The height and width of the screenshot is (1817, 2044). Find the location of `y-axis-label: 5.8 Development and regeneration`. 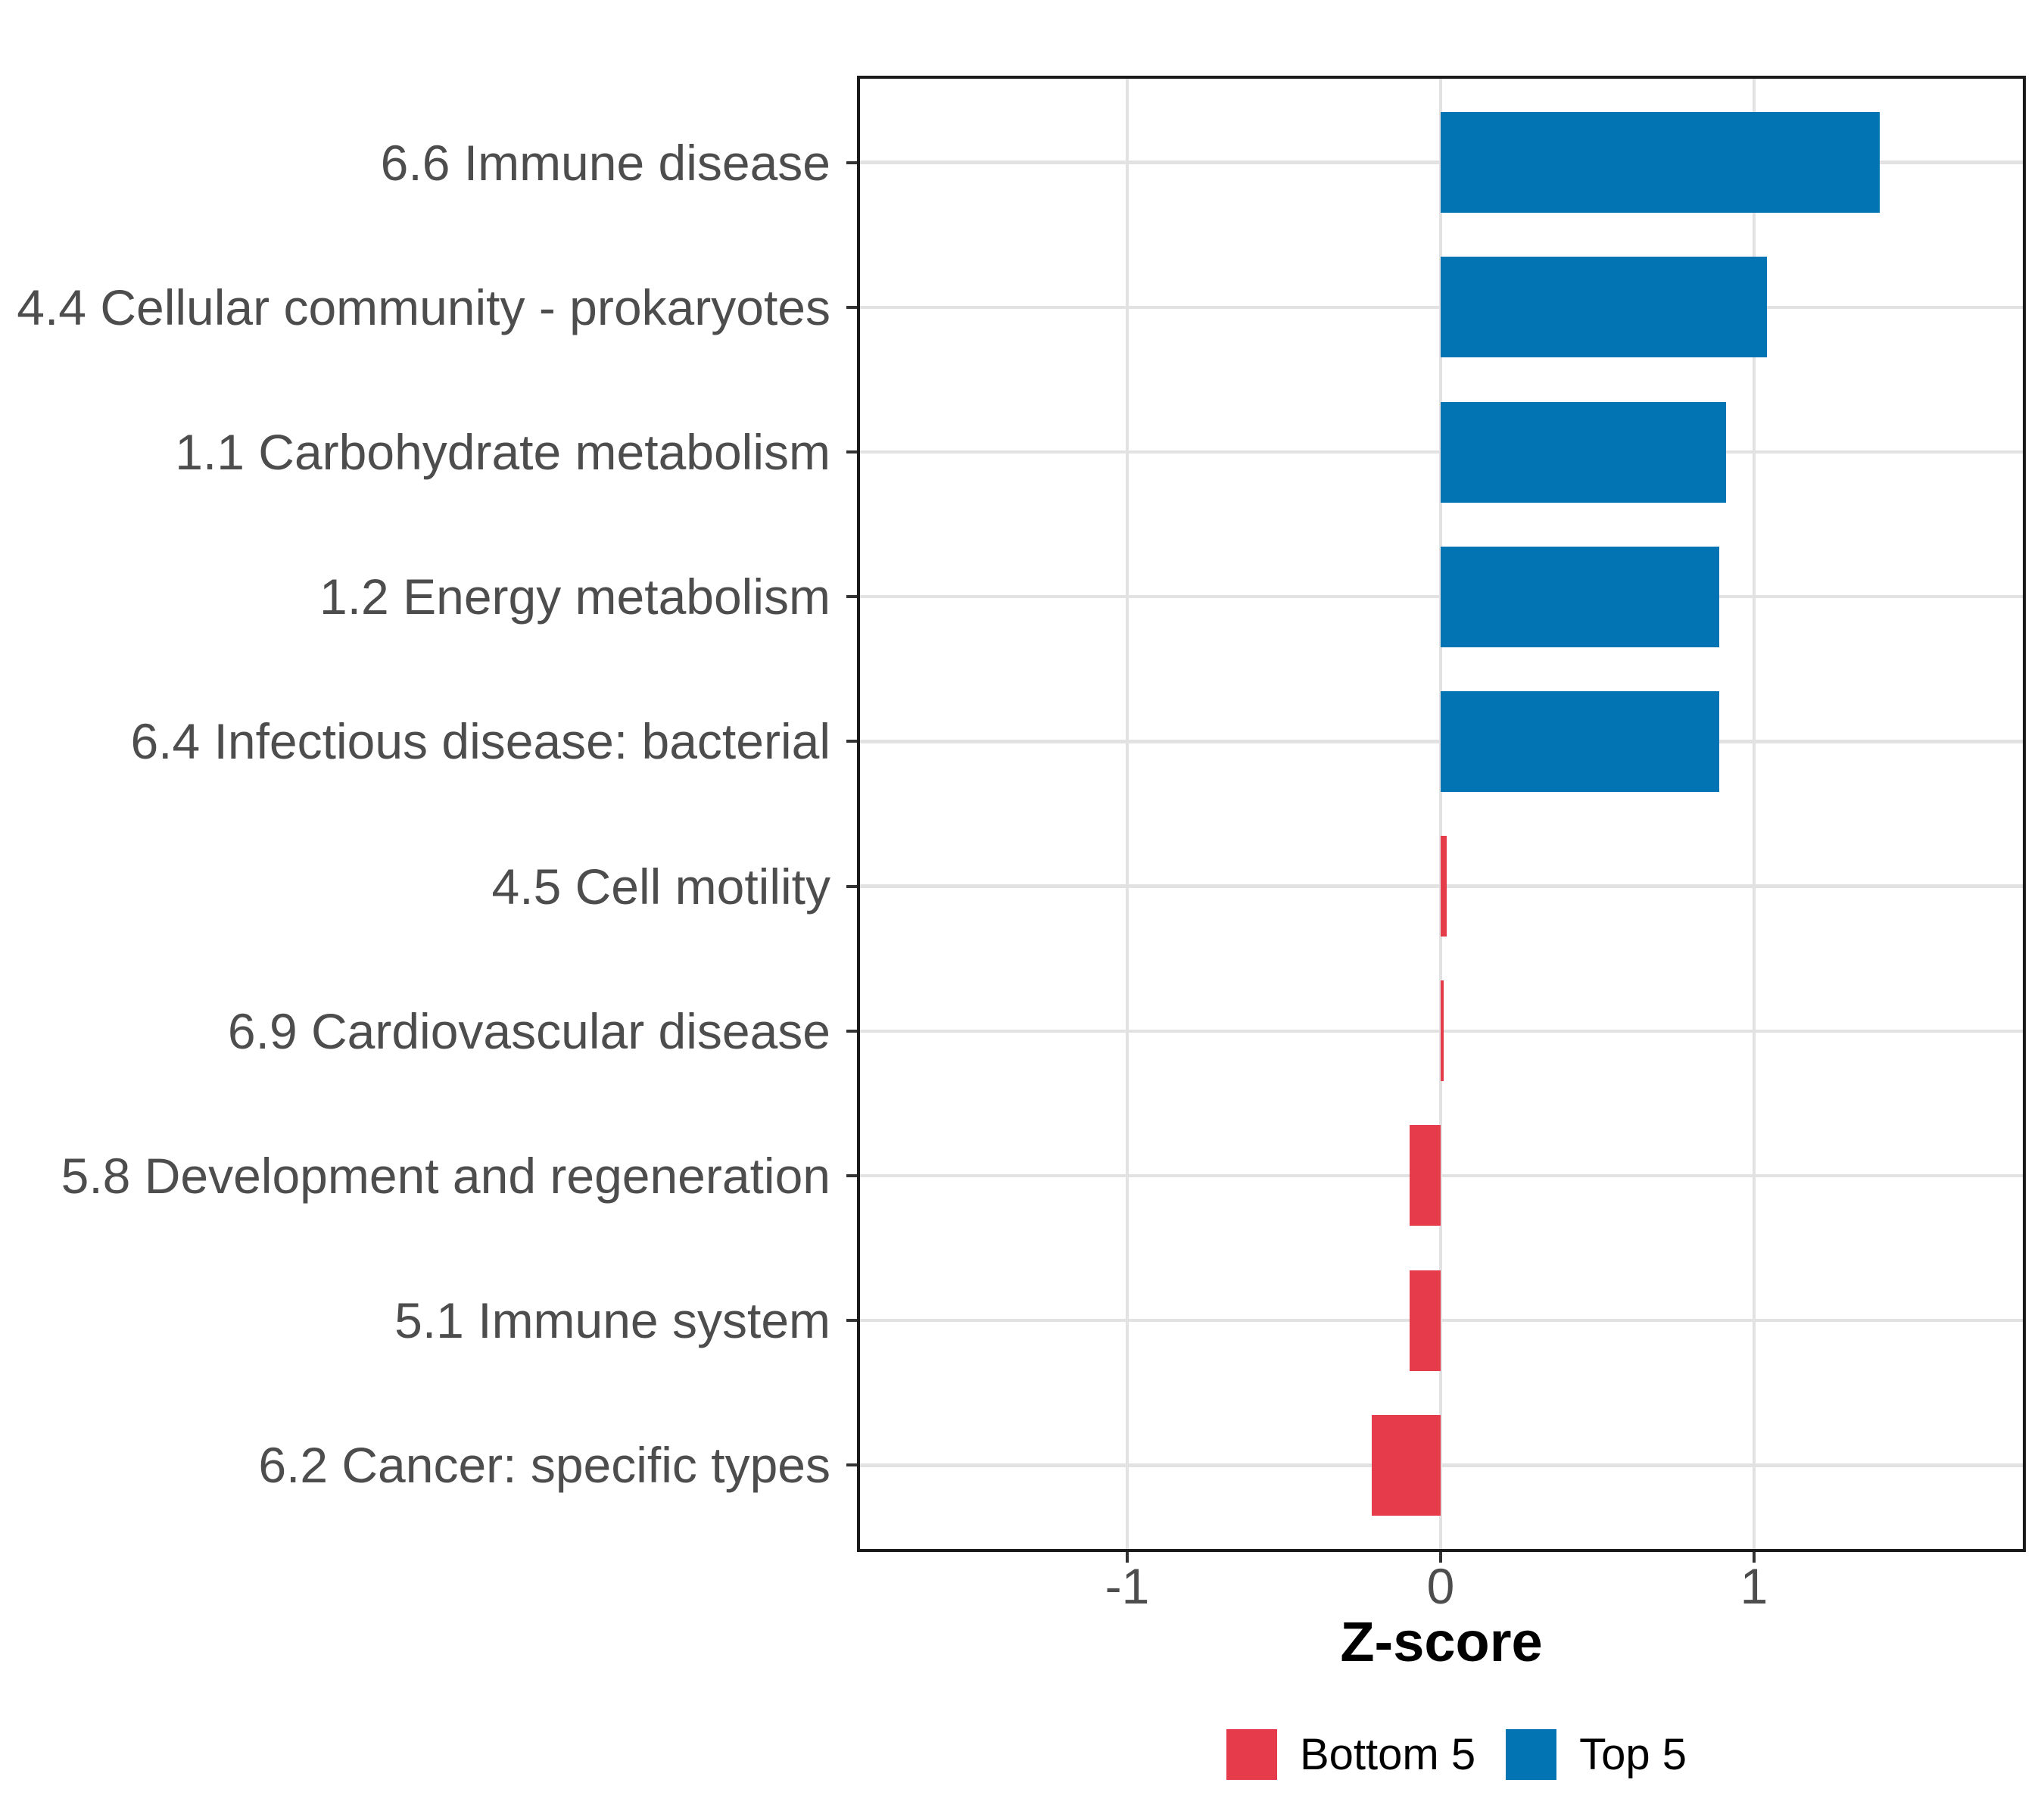

y-axis-label: 5.8 Development and regeneration is located at coordinates (445, 1175).